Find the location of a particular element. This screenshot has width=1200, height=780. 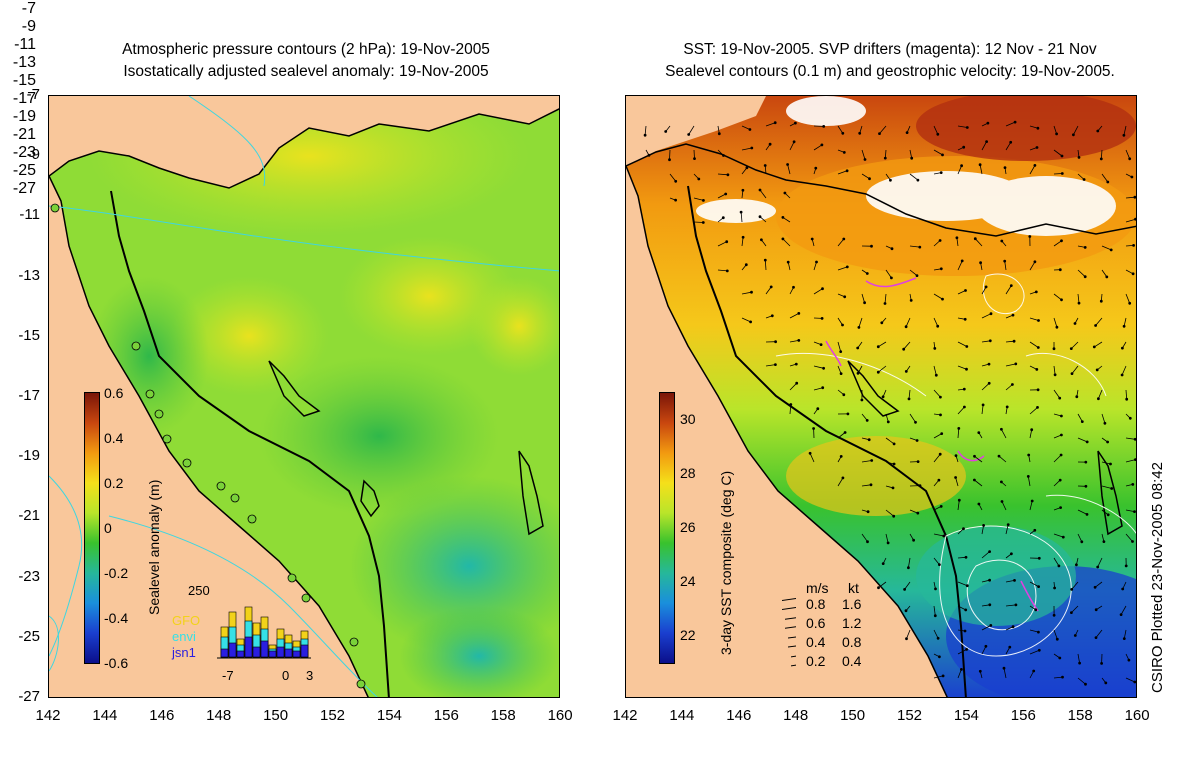

csiro-plotted-note: CSIRO Plotted 23-Nov-2005 08:42 is located at coordinates (1157, 577).